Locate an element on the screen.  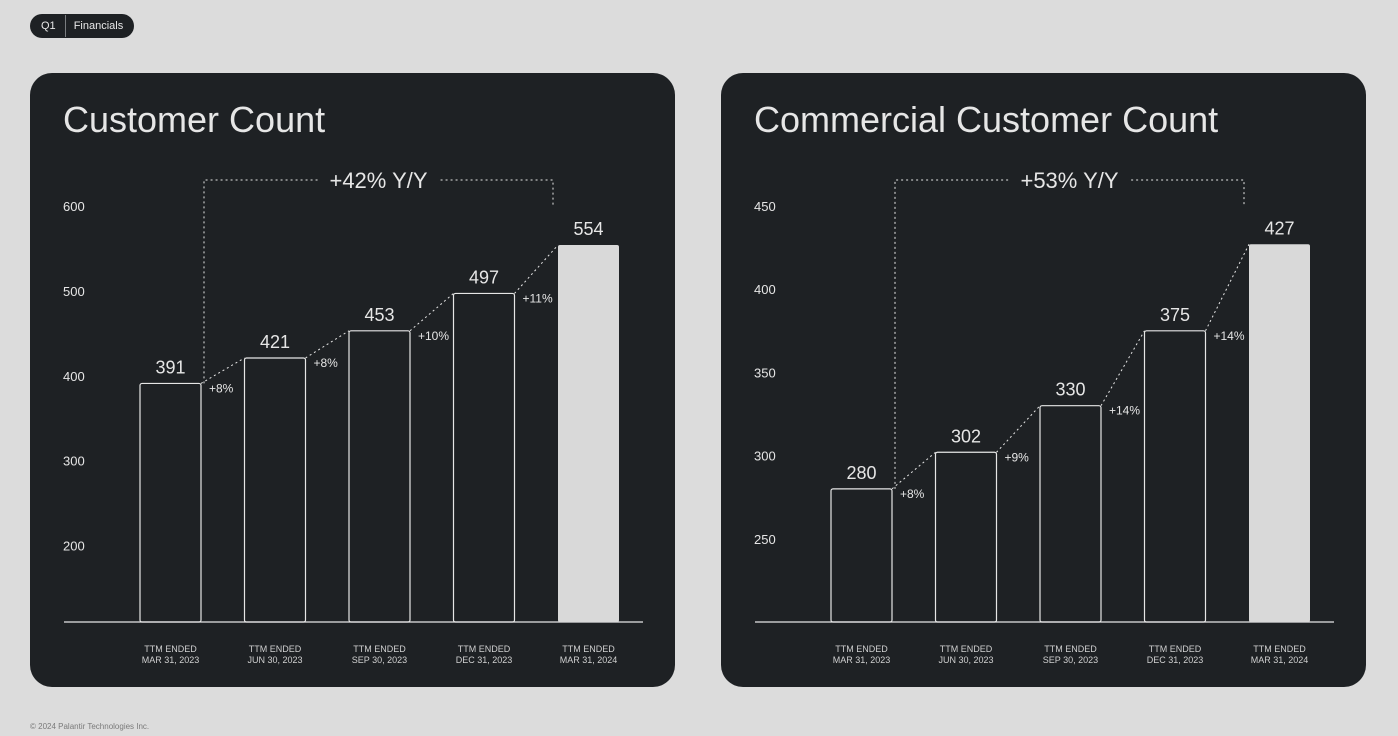
growth-label: +11% is located at coordinates (538, 298).